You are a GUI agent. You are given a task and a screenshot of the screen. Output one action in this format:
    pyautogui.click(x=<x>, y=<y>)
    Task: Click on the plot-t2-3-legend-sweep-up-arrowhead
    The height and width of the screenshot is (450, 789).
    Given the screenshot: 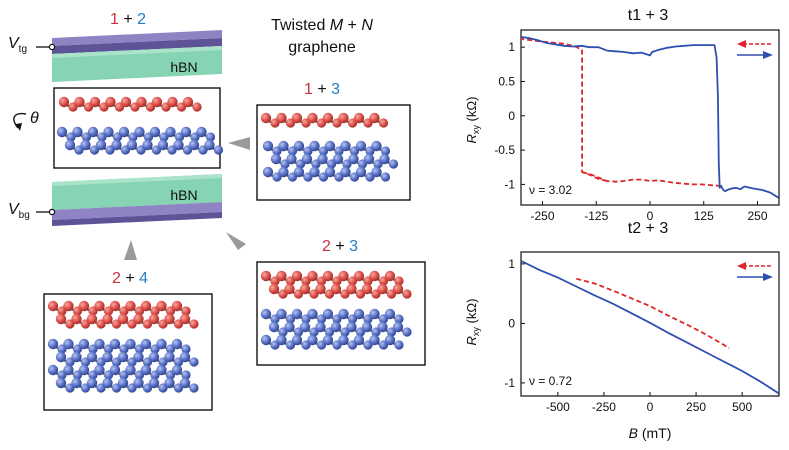 What is the action you would take?
    pyautogui.click(x=768, y=277)
    